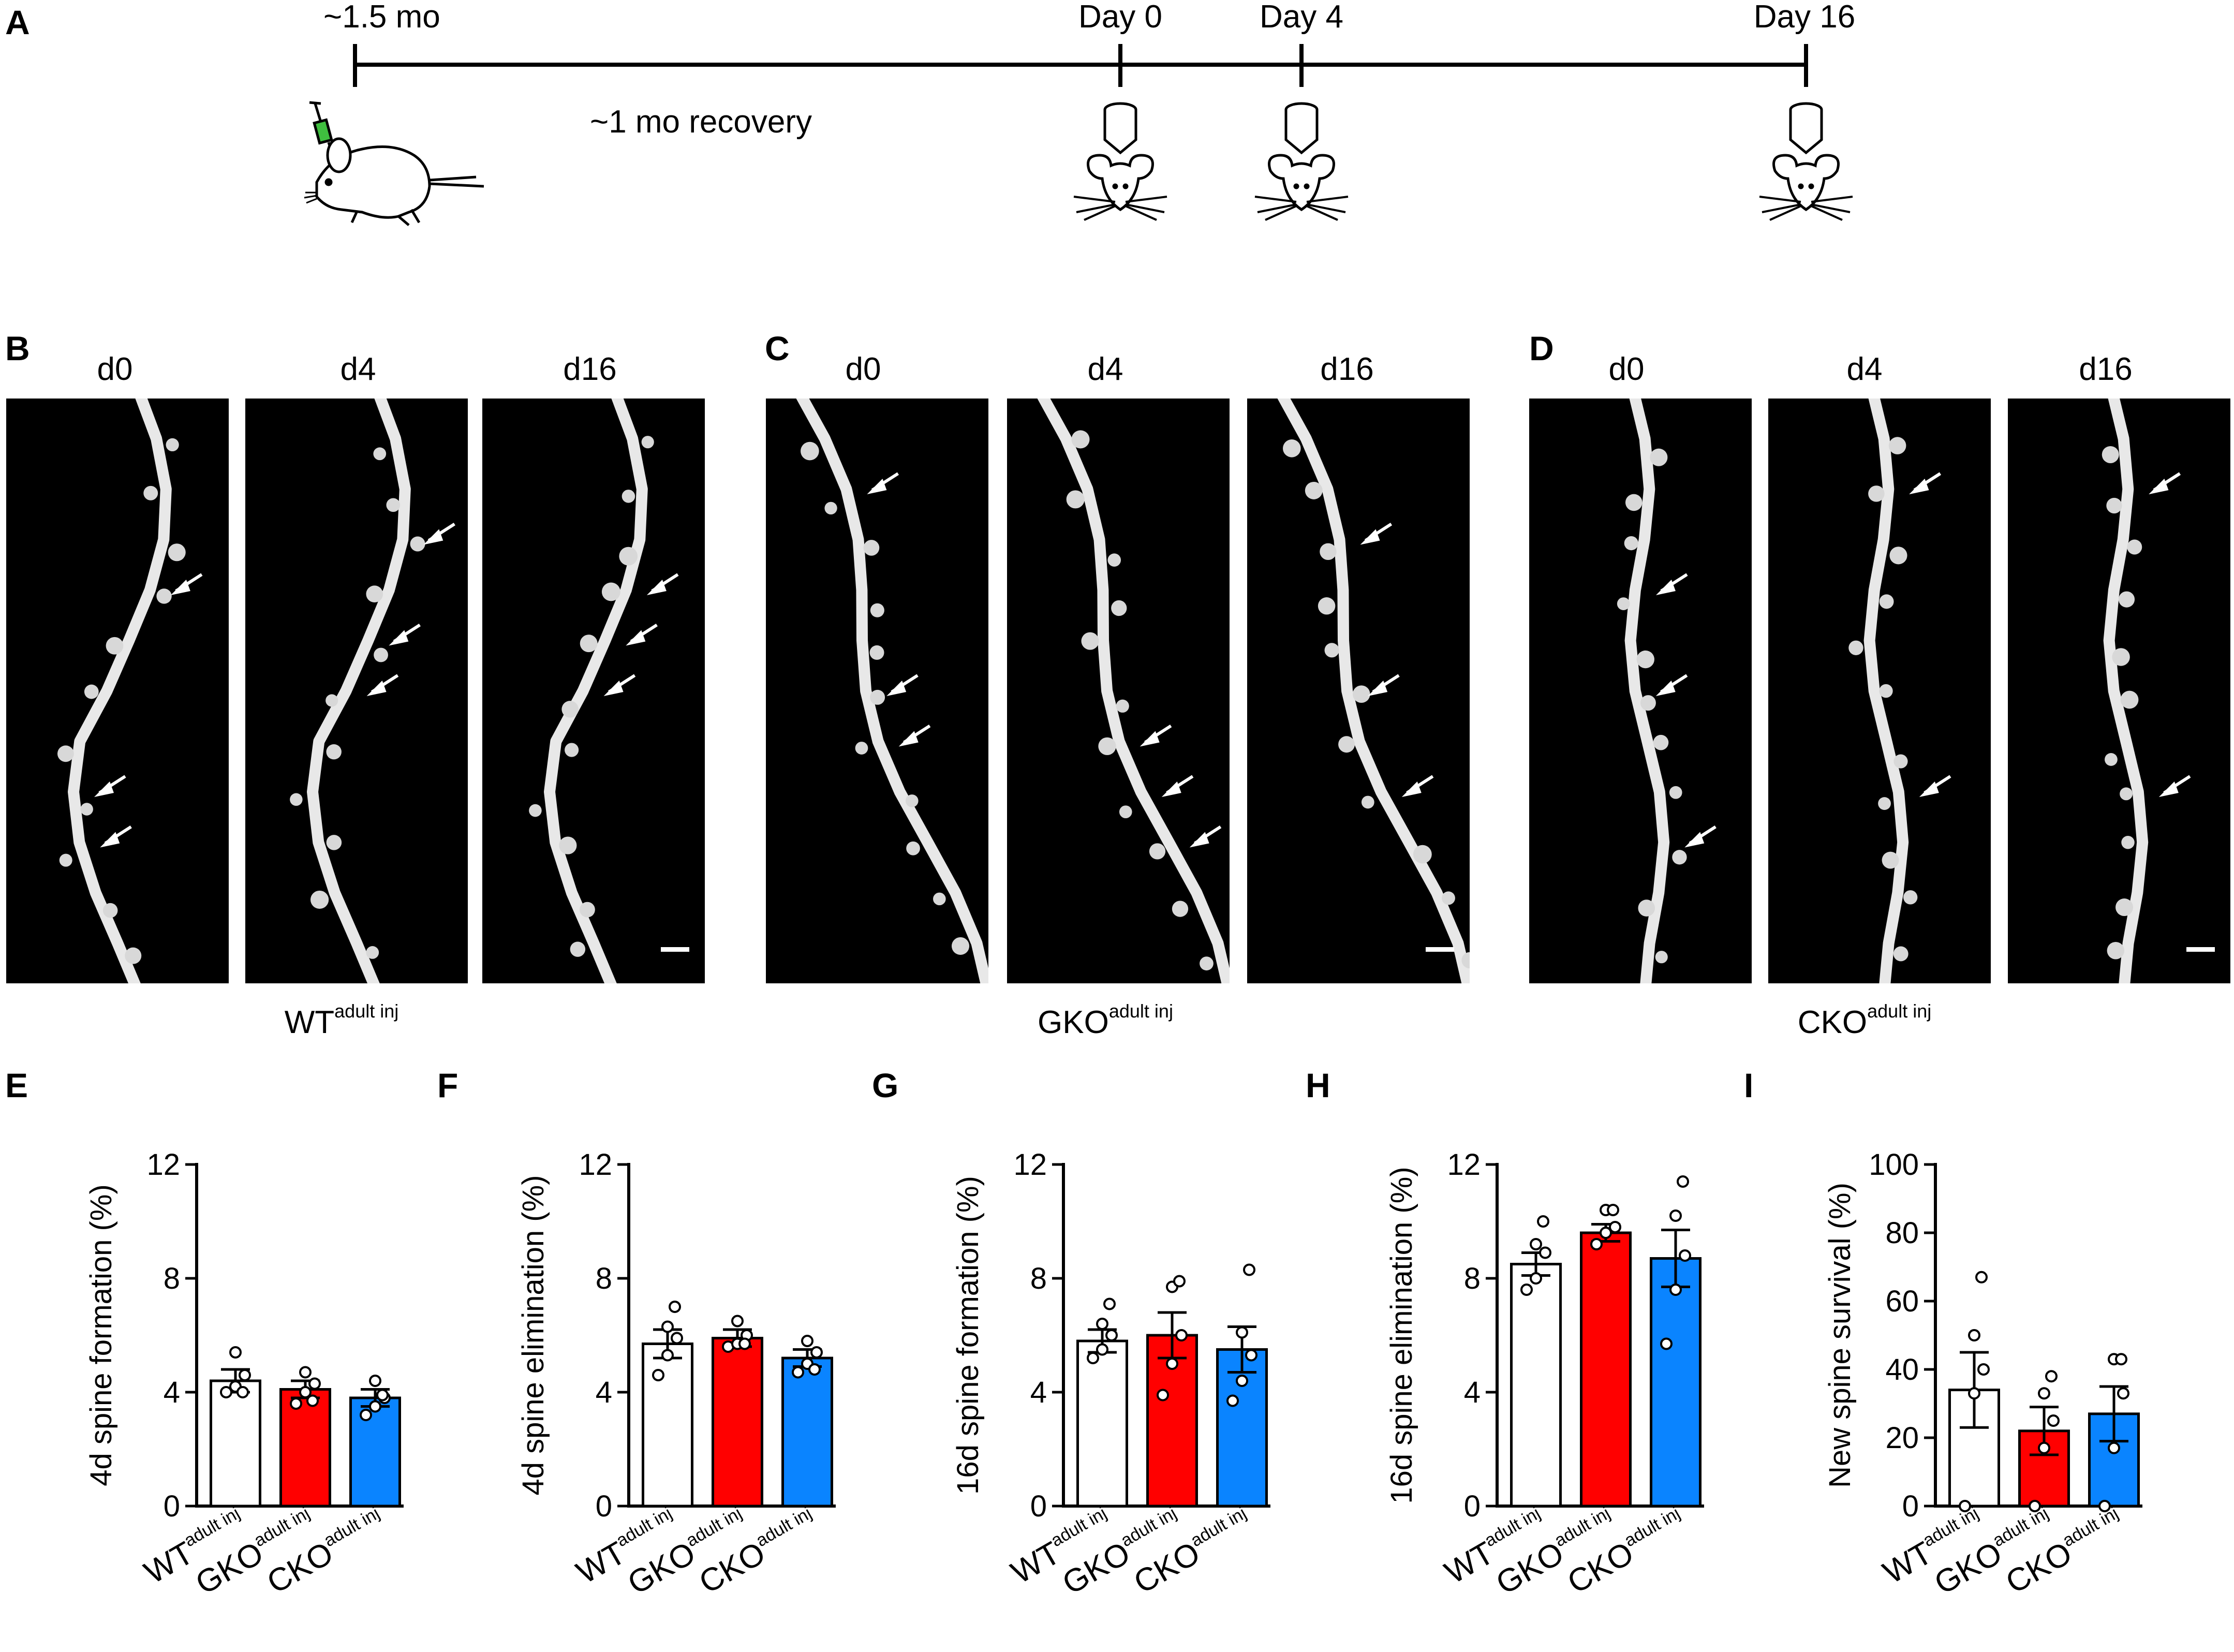 This screenshot has height=1652, width=2234. I want to click on timeline-diagram, so click(1078, 135).